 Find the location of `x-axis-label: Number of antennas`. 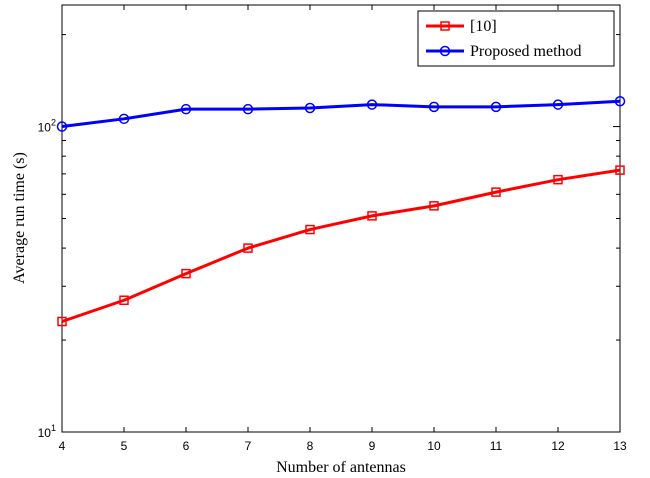

x-axis-label: Number of antennas is located at coordinates (341, 467).